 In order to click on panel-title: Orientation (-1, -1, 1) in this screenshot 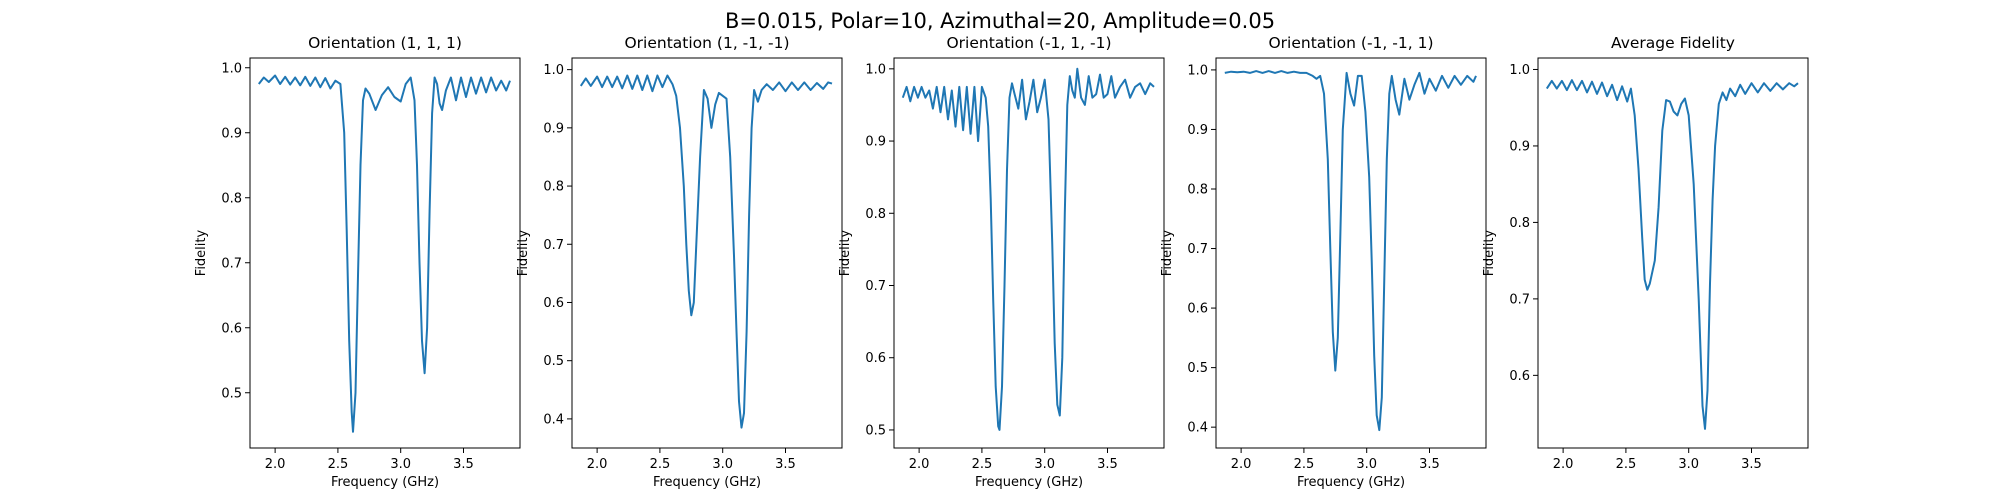, I will do `click(1350, 43)`.